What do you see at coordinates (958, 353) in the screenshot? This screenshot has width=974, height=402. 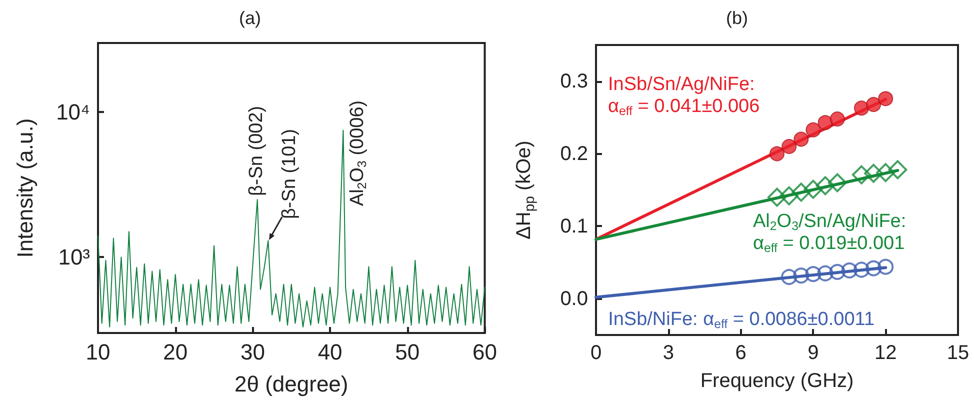 I see `x-tick-label: 15` at bounding box center [958, 353].